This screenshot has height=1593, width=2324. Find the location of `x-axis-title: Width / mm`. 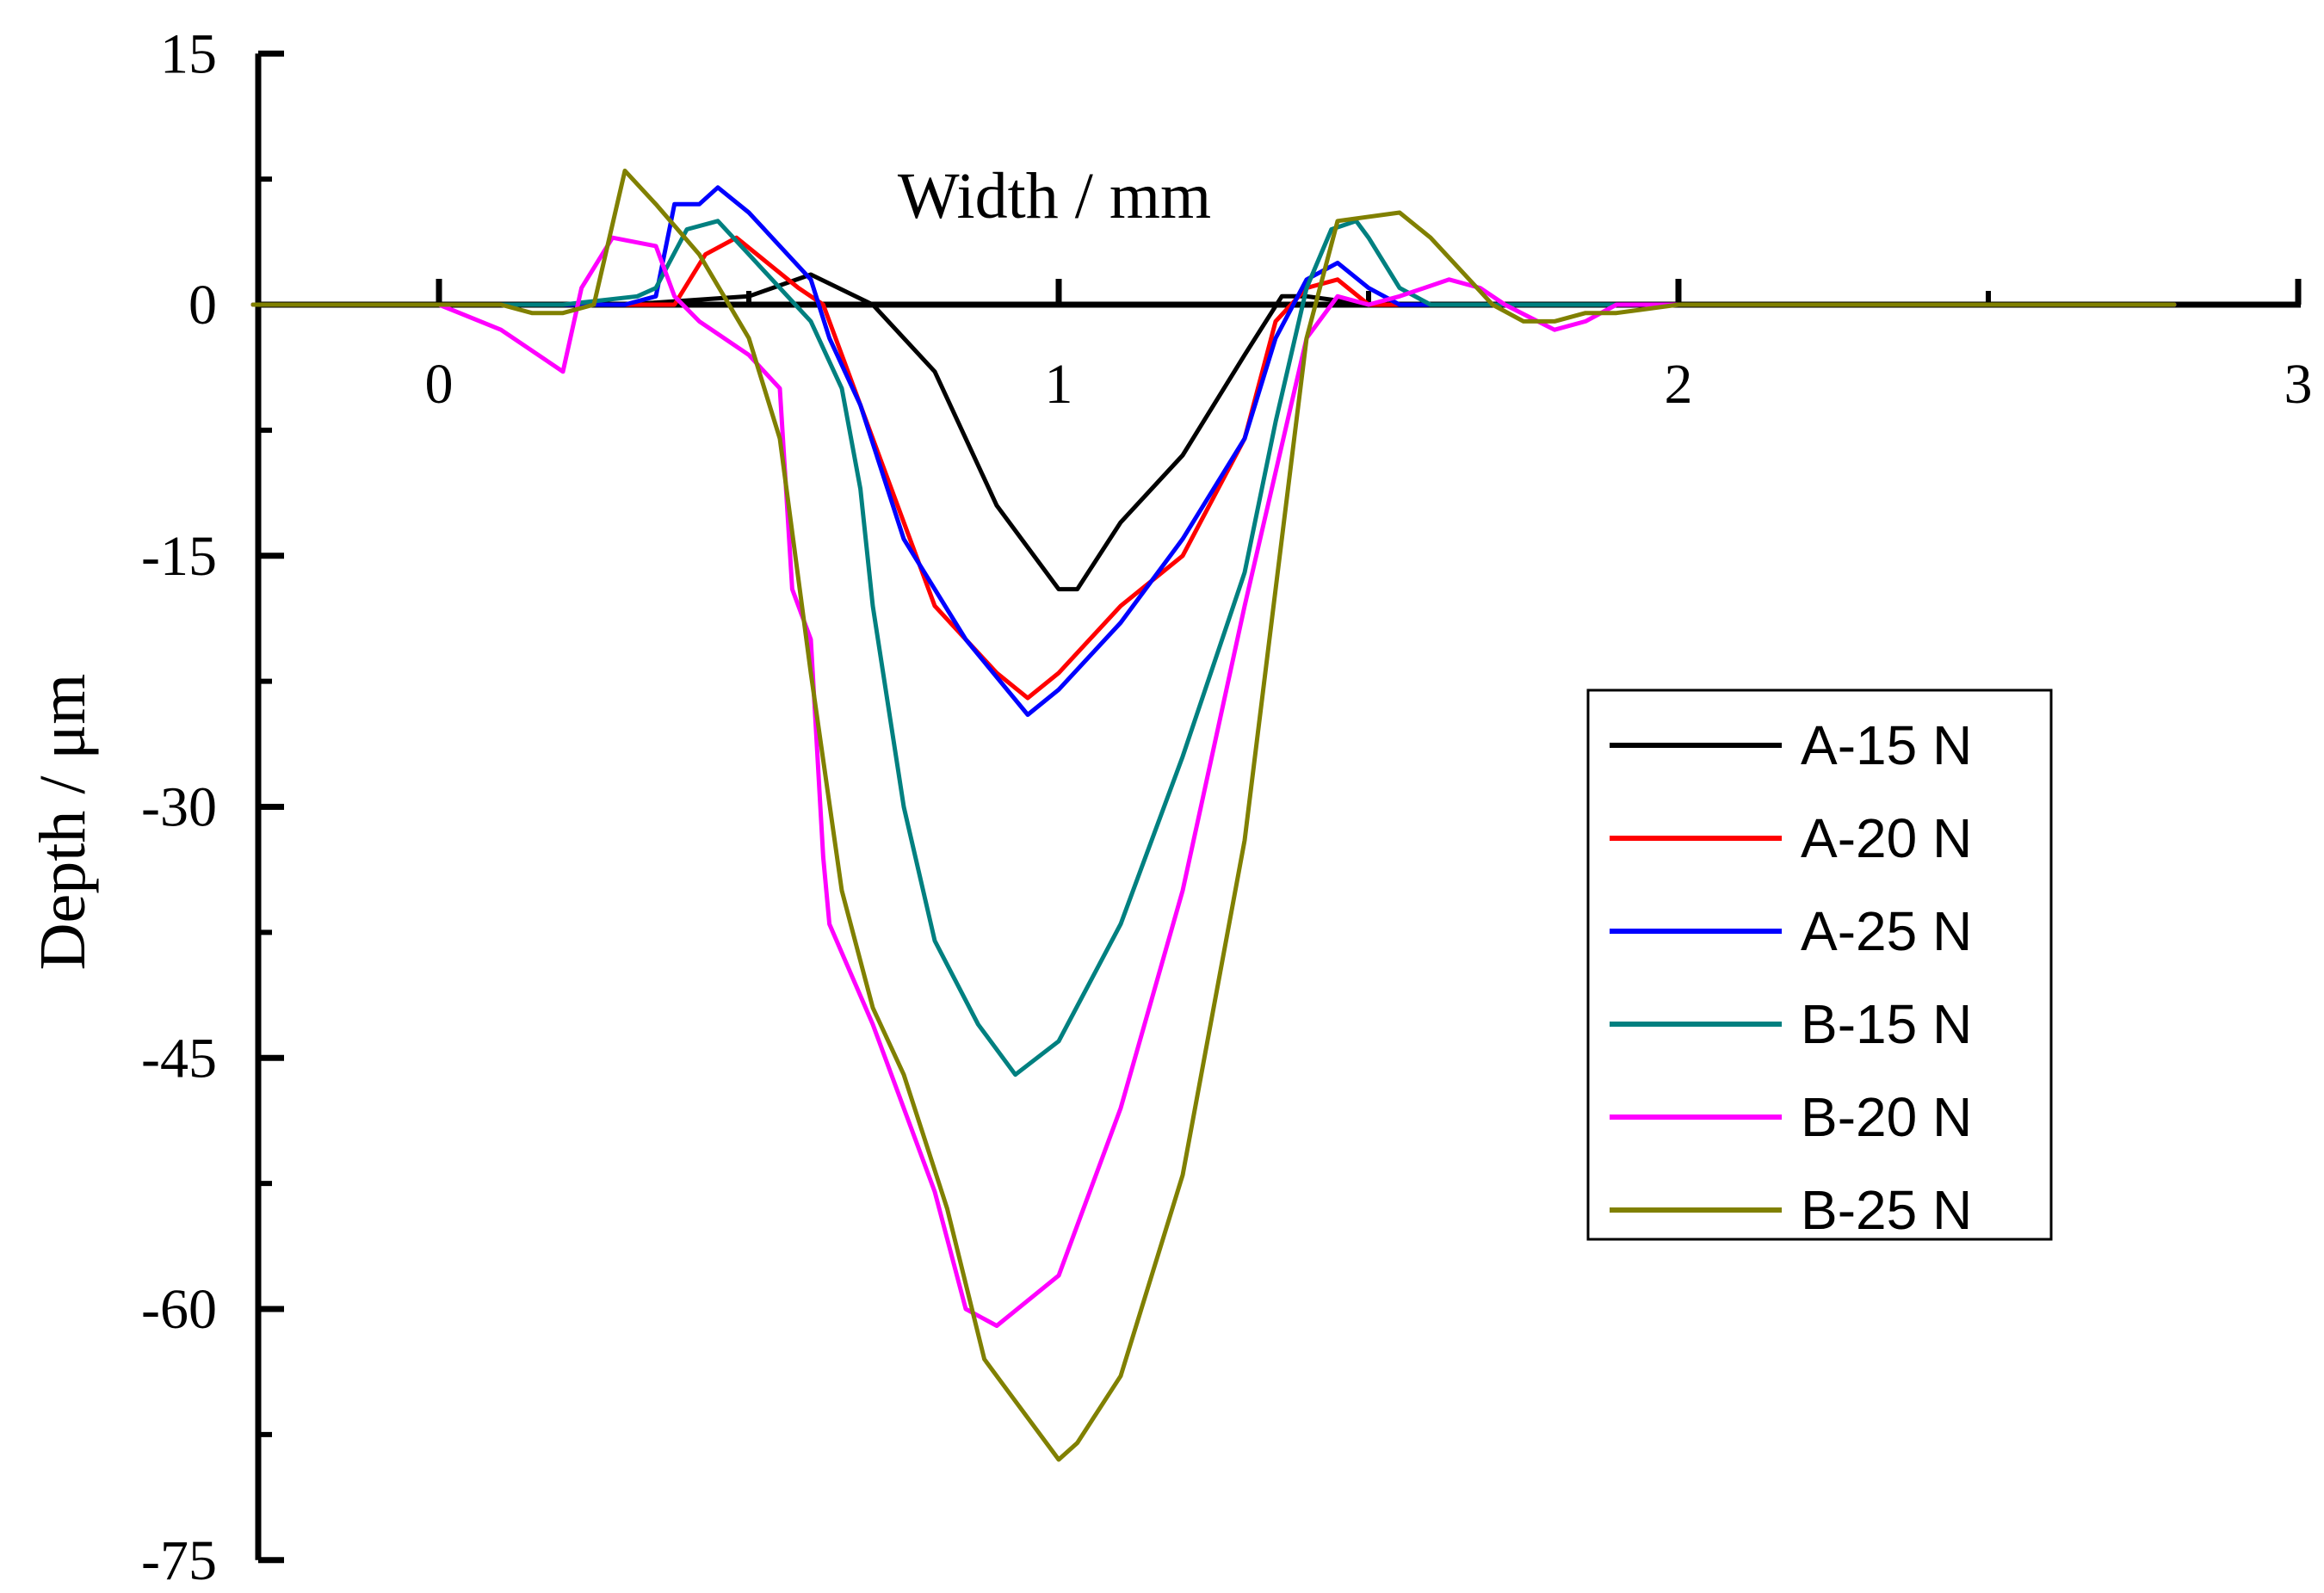

x-axis-title: Width / mm is located at coordinates (1054, 196).